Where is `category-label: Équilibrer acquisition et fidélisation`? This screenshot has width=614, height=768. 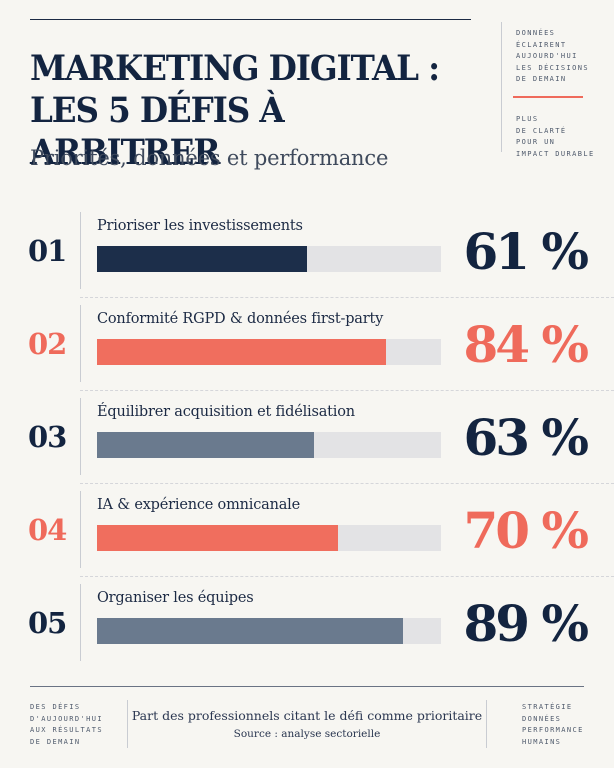
category-label: Équilibrer acquisition et fidélisation is located at coordinates (226, 412).